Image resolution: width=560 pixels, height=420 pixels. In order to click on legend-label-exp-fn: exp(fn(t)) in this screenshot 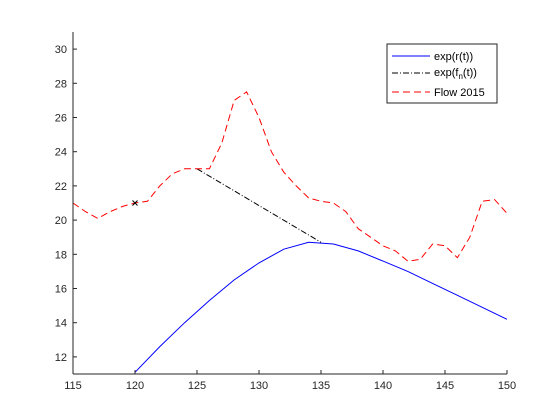, I will do `click(455, 74)`.